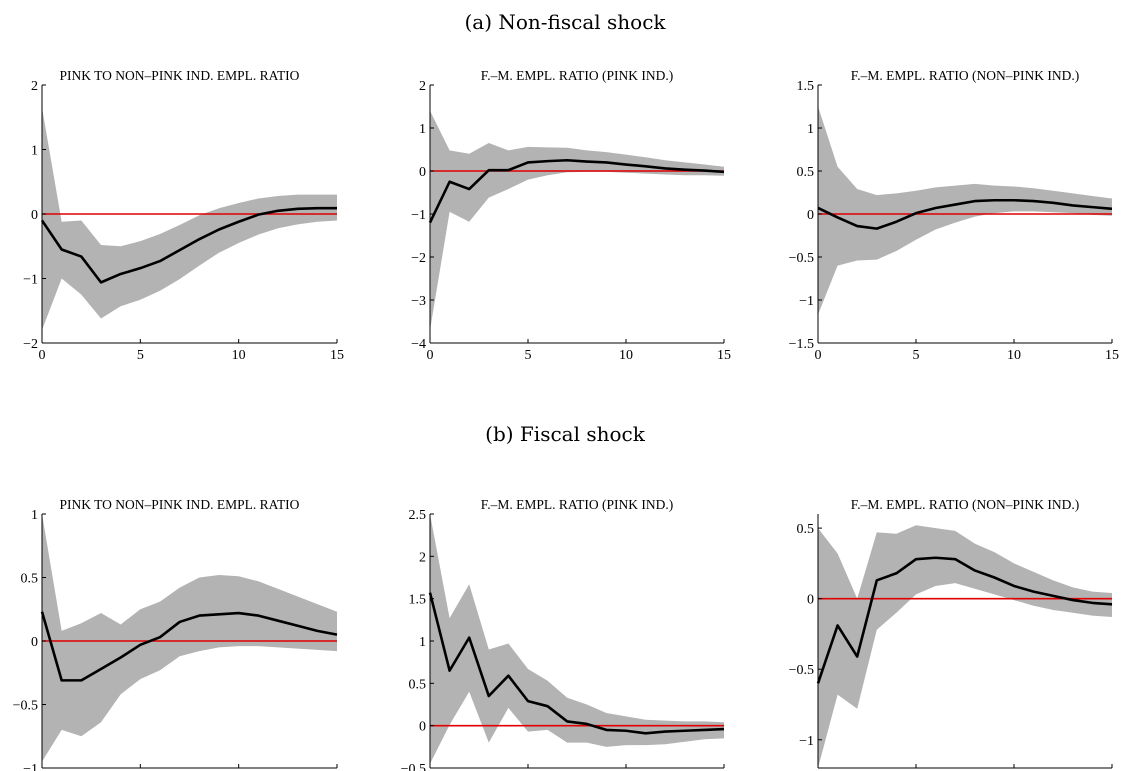  What do you see at coordinates (418, 515) in the screenshot?
I see `y-tick-label: 2.5` at bounding box center [418, 515].